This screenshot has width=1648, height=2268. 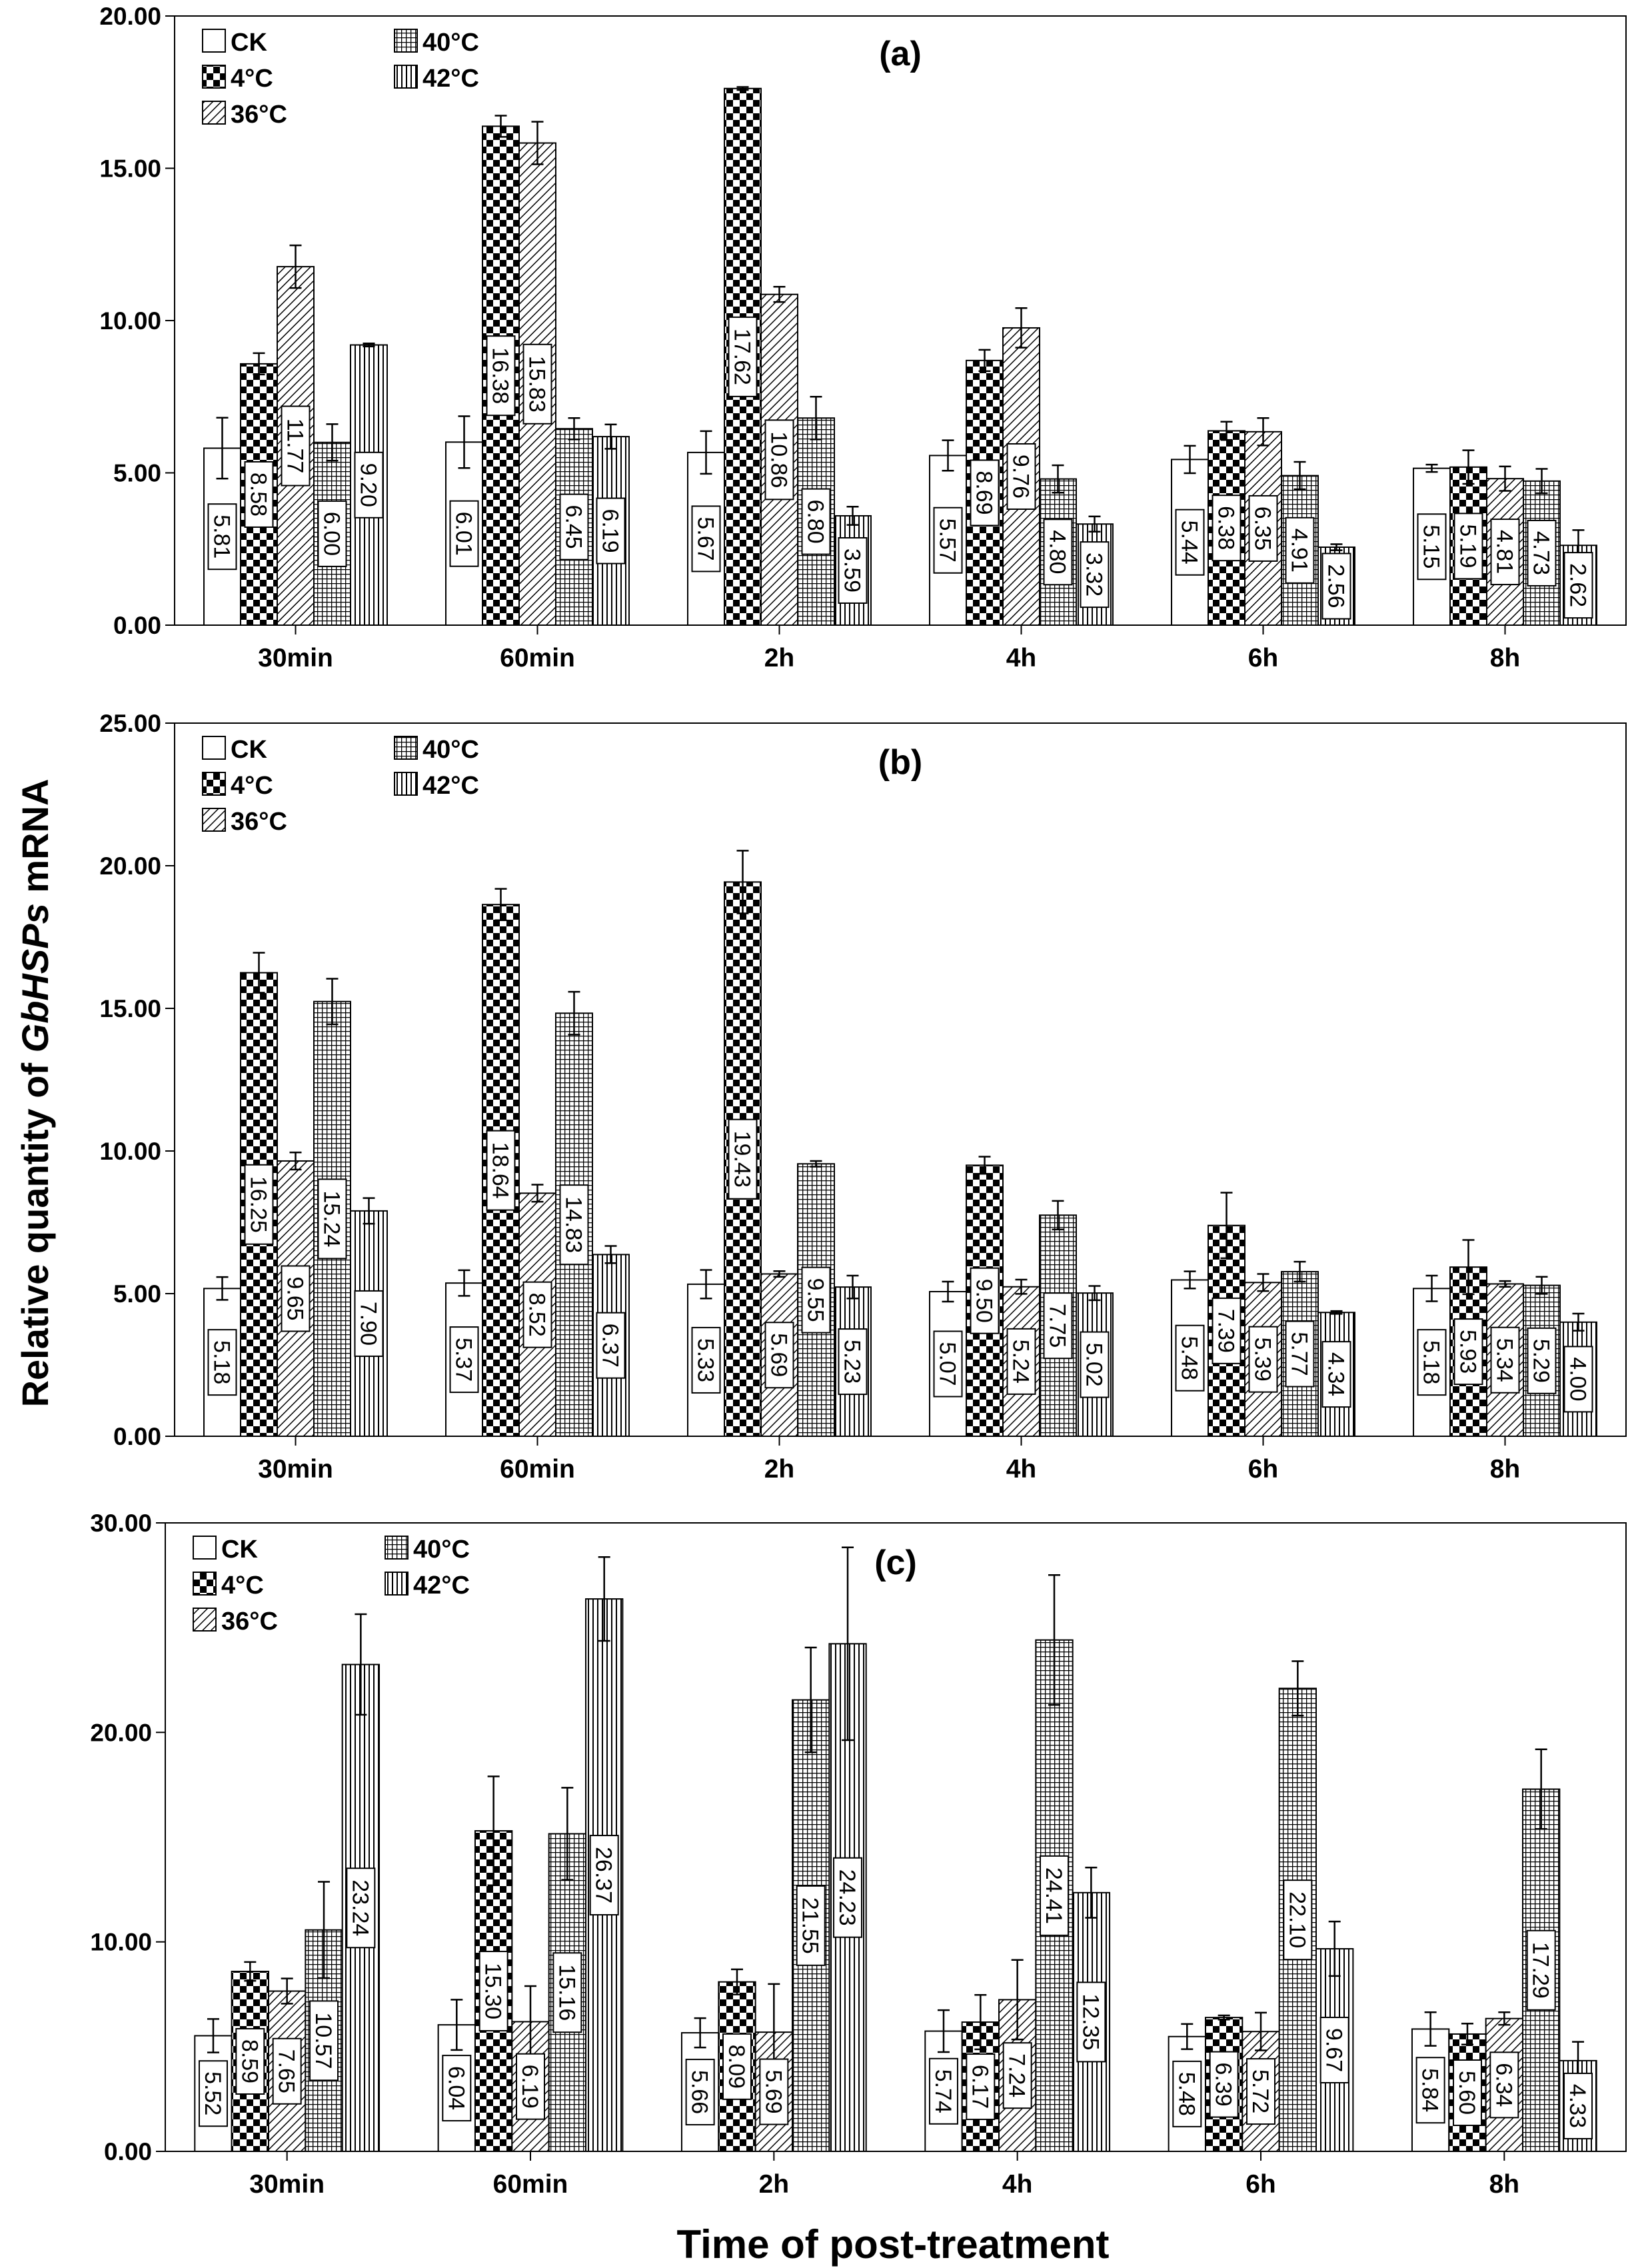 I want to click on legend-item: 42°C, so click(x=436, y=786).